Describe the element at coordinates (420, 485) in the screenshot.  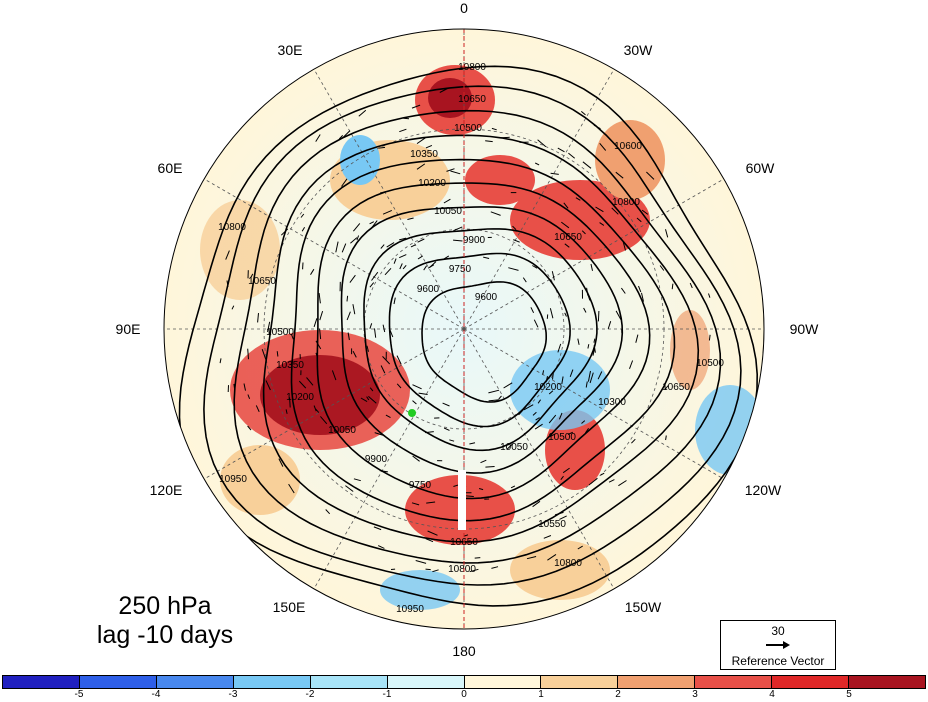
I see `contour-label: 9750` at that location.